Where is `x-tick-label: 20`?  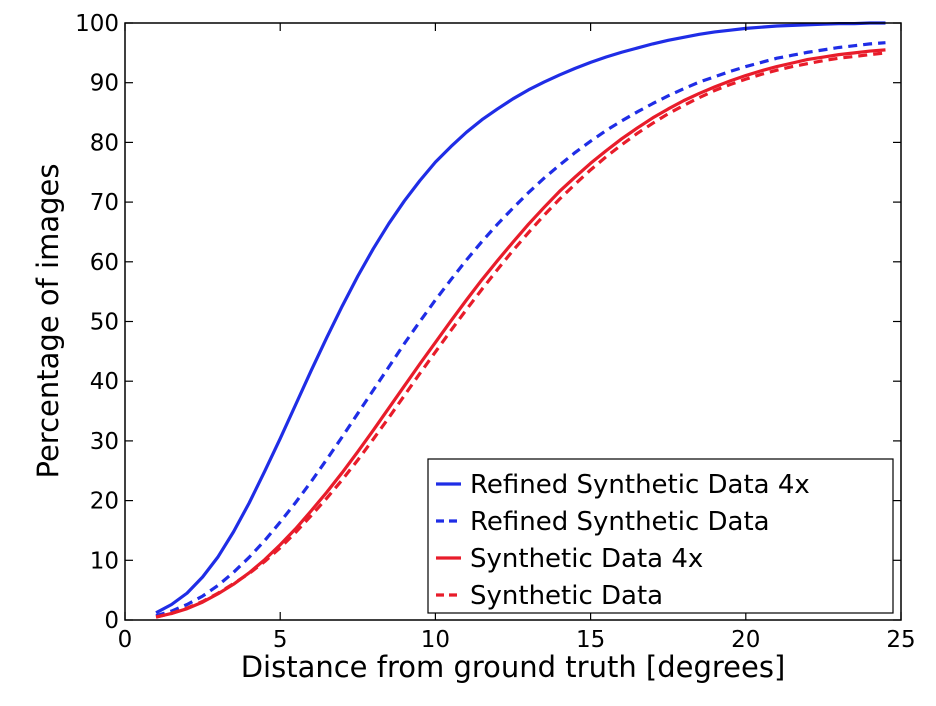 x-tick-label: 20 is located at coordinates (745, 640).